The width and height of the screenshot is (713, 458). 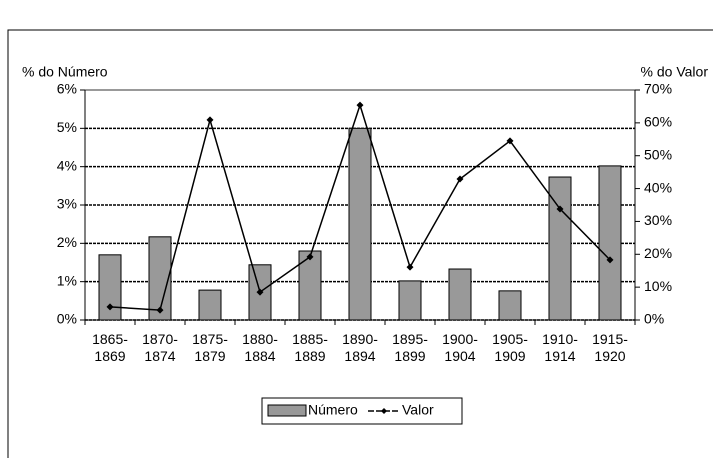 I want to click on x-tick-label: 1880-1884, so click(x=260, y=347).